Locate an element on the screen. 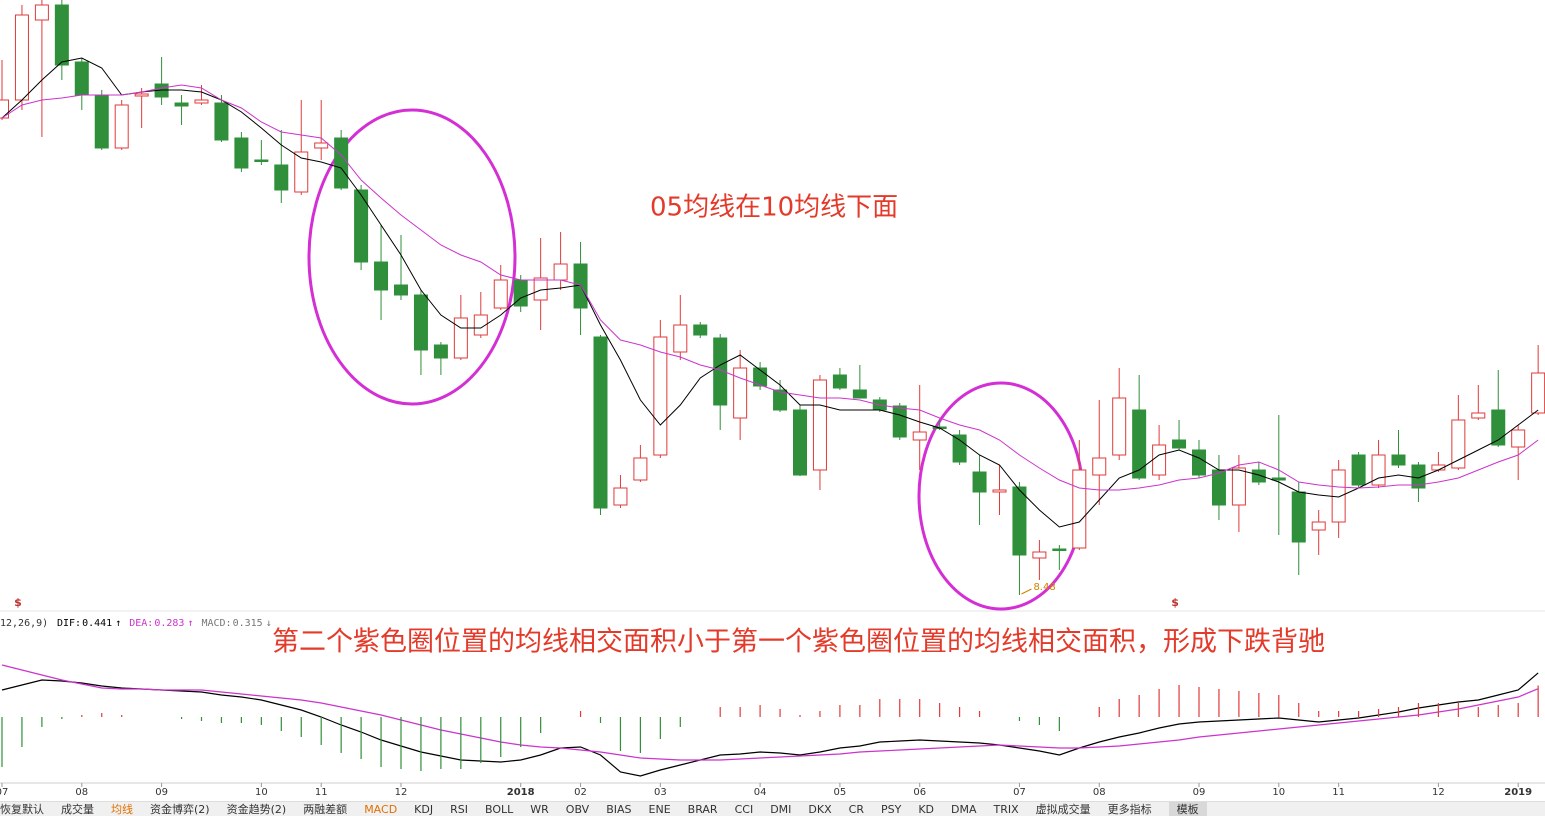  signal-marker: $ is located at coordinates (18, 602).